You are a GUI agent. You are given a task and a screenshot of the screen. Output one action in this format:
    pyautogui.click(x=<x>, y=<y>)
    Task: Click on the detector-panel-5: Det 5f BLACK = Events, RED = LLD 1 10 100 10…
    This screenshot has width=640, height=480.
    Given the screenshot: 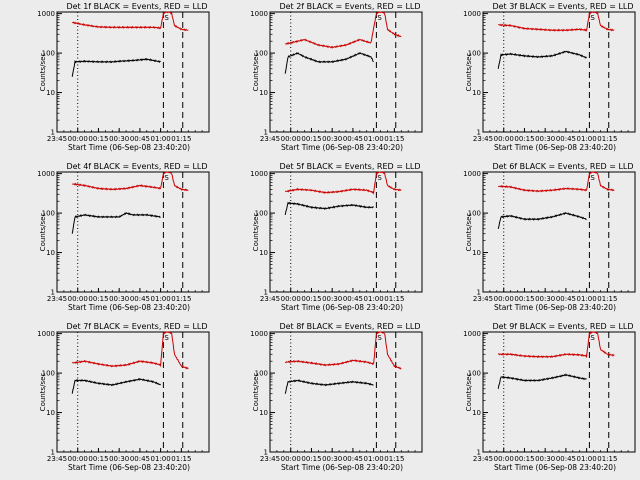 What is the action you would take?
    pyautogui.click(x=320, y=240)
    